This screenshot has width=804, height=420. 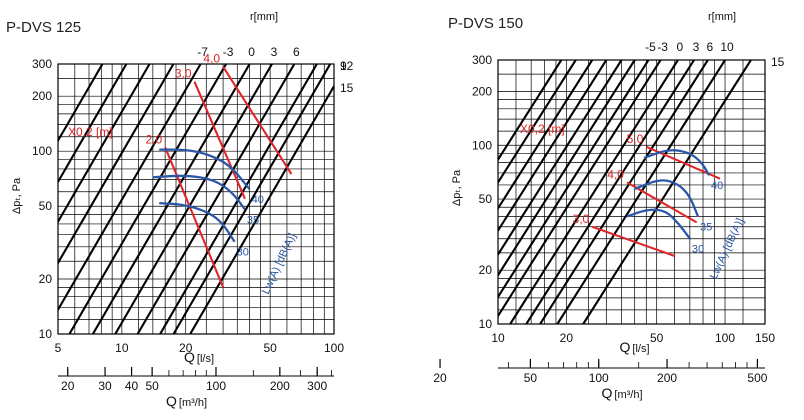 I want to click on throw-line-label: 5,0, so click(x=635, y=139).